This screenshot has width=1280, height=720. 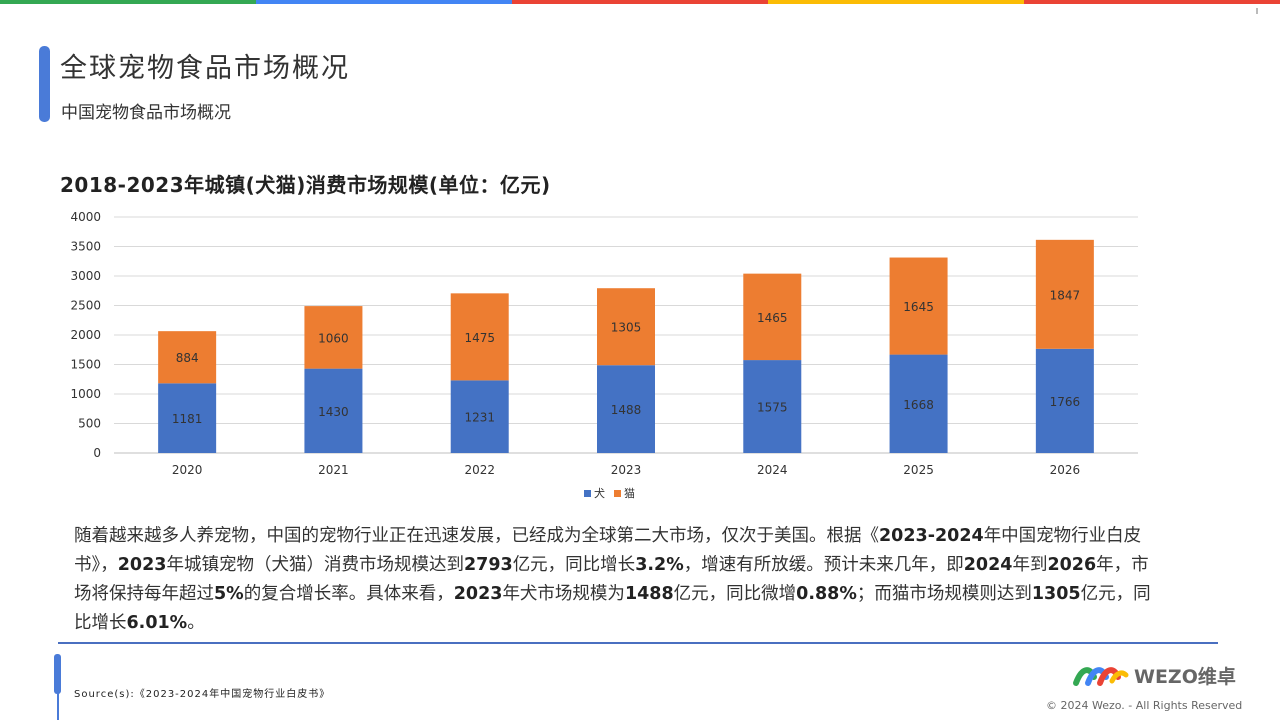 What do you see at coordinates (85, 276) in the screenshot?
I see `y-tick-label: 3000` at bounding box center [85, 276].